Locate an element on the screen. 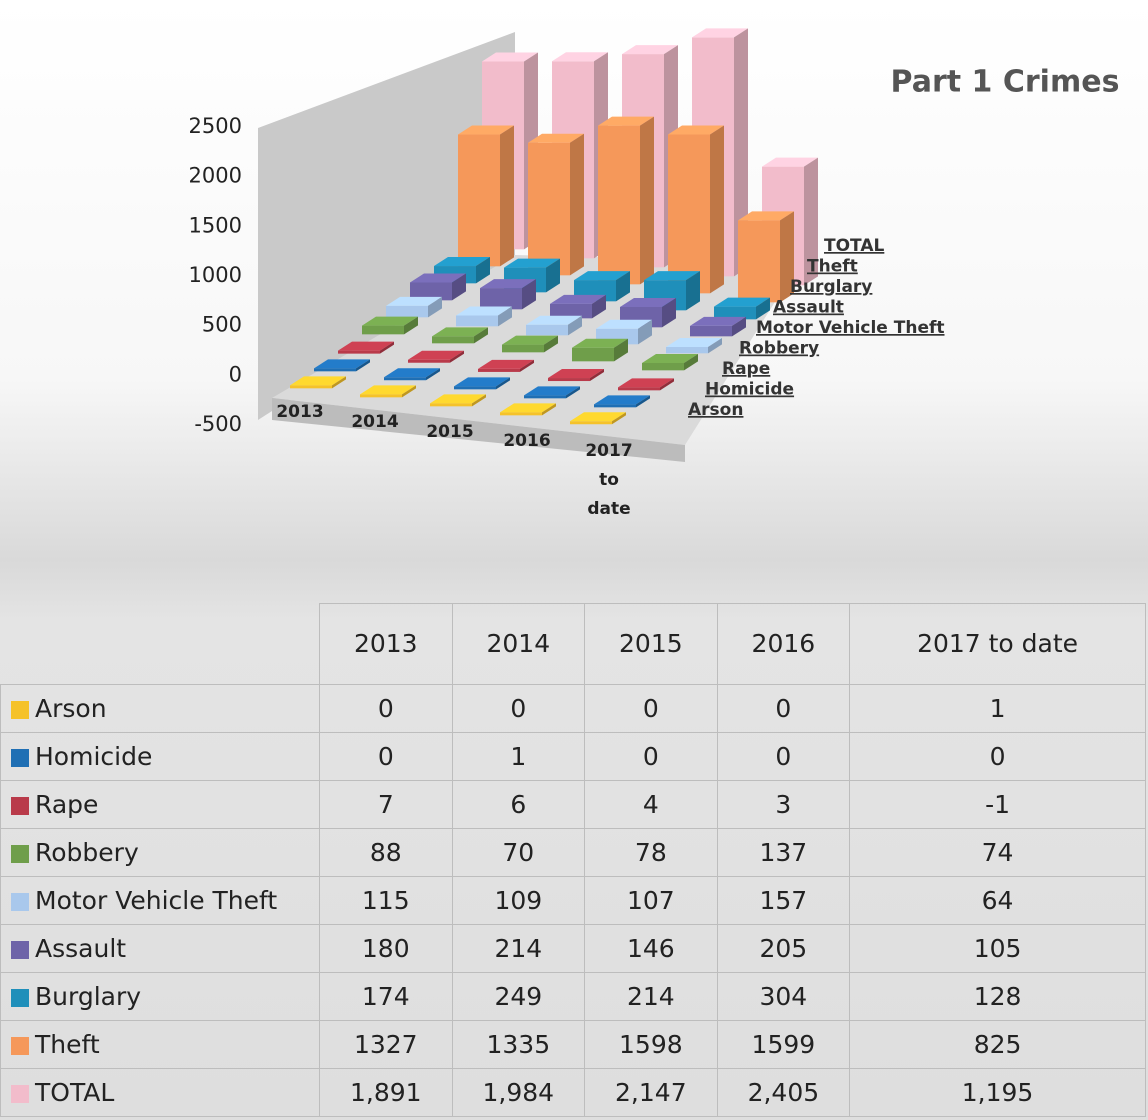 This screenshot has height=1120, width=1148. value-cell: 78 is located at coordinates (651, 852).